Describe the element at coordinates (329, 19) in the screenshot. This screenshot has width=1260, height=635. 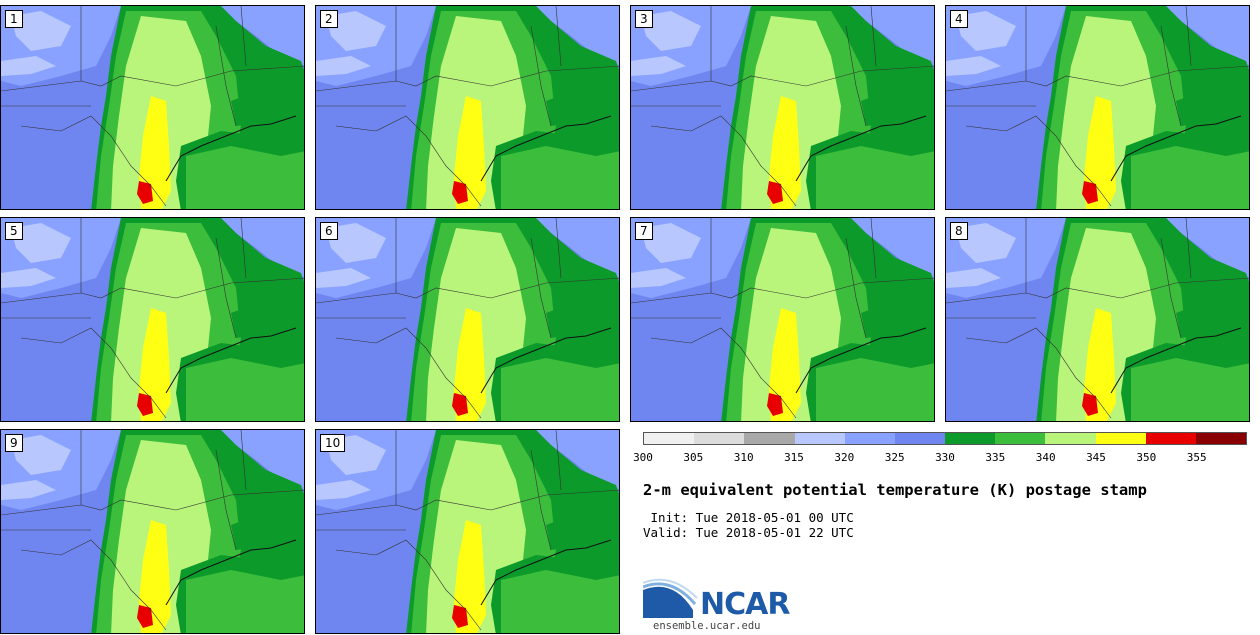
I see `member-label: 2` at that location.